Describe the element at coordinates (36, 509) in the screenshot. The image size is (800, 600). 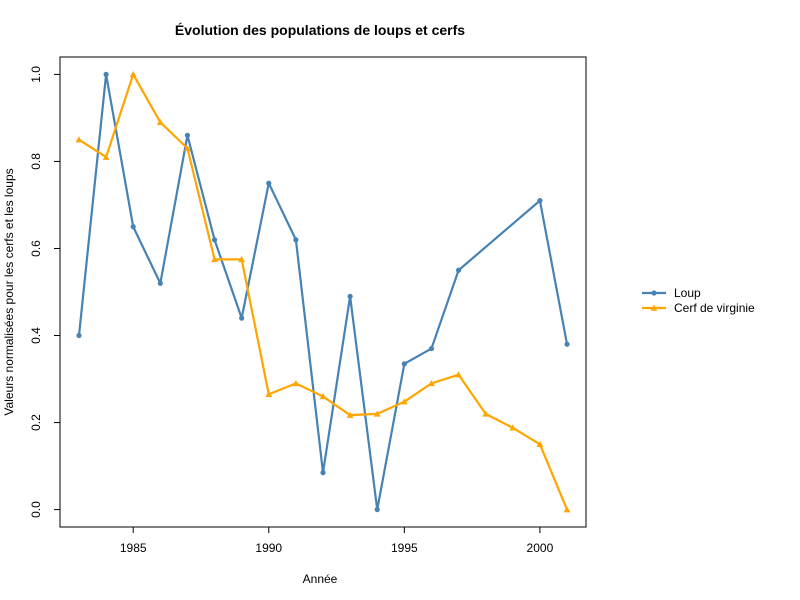
I see `y-tick-label: 0.0` at that location.